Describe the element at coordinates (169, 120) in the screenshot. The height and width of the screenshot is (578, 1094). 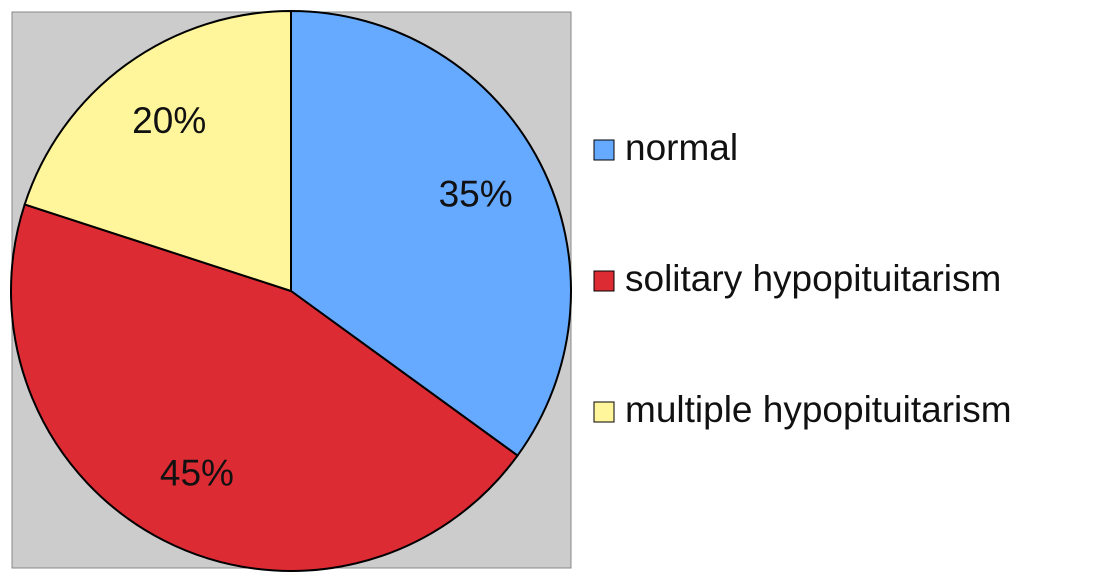
I see `data-label: 20%` at that location.